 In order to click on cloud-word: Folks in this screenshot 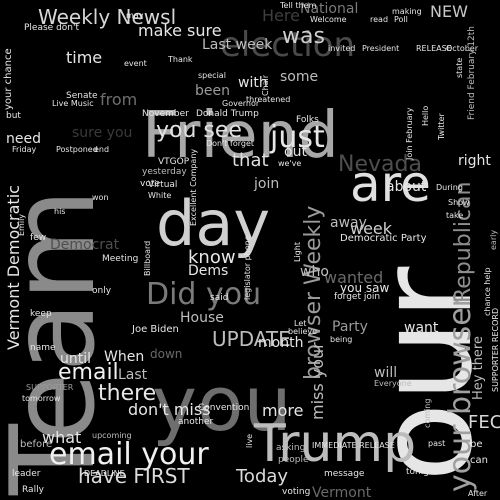, I will do `click(307, 120)`.